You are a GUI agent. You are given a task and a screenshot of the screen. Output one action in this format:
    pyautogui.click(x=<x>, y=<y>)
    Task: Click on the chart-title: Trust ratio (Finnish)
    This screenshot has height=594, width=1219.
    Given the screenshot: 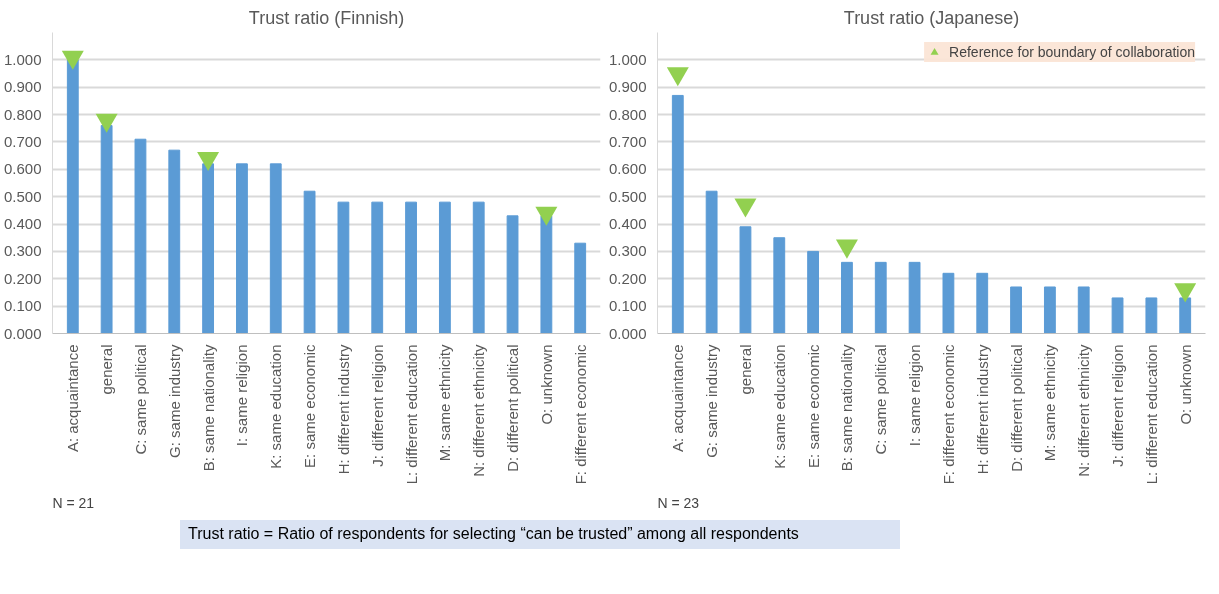 What is the action you would take?
    pyautogui.click(x=326, y=17)
    